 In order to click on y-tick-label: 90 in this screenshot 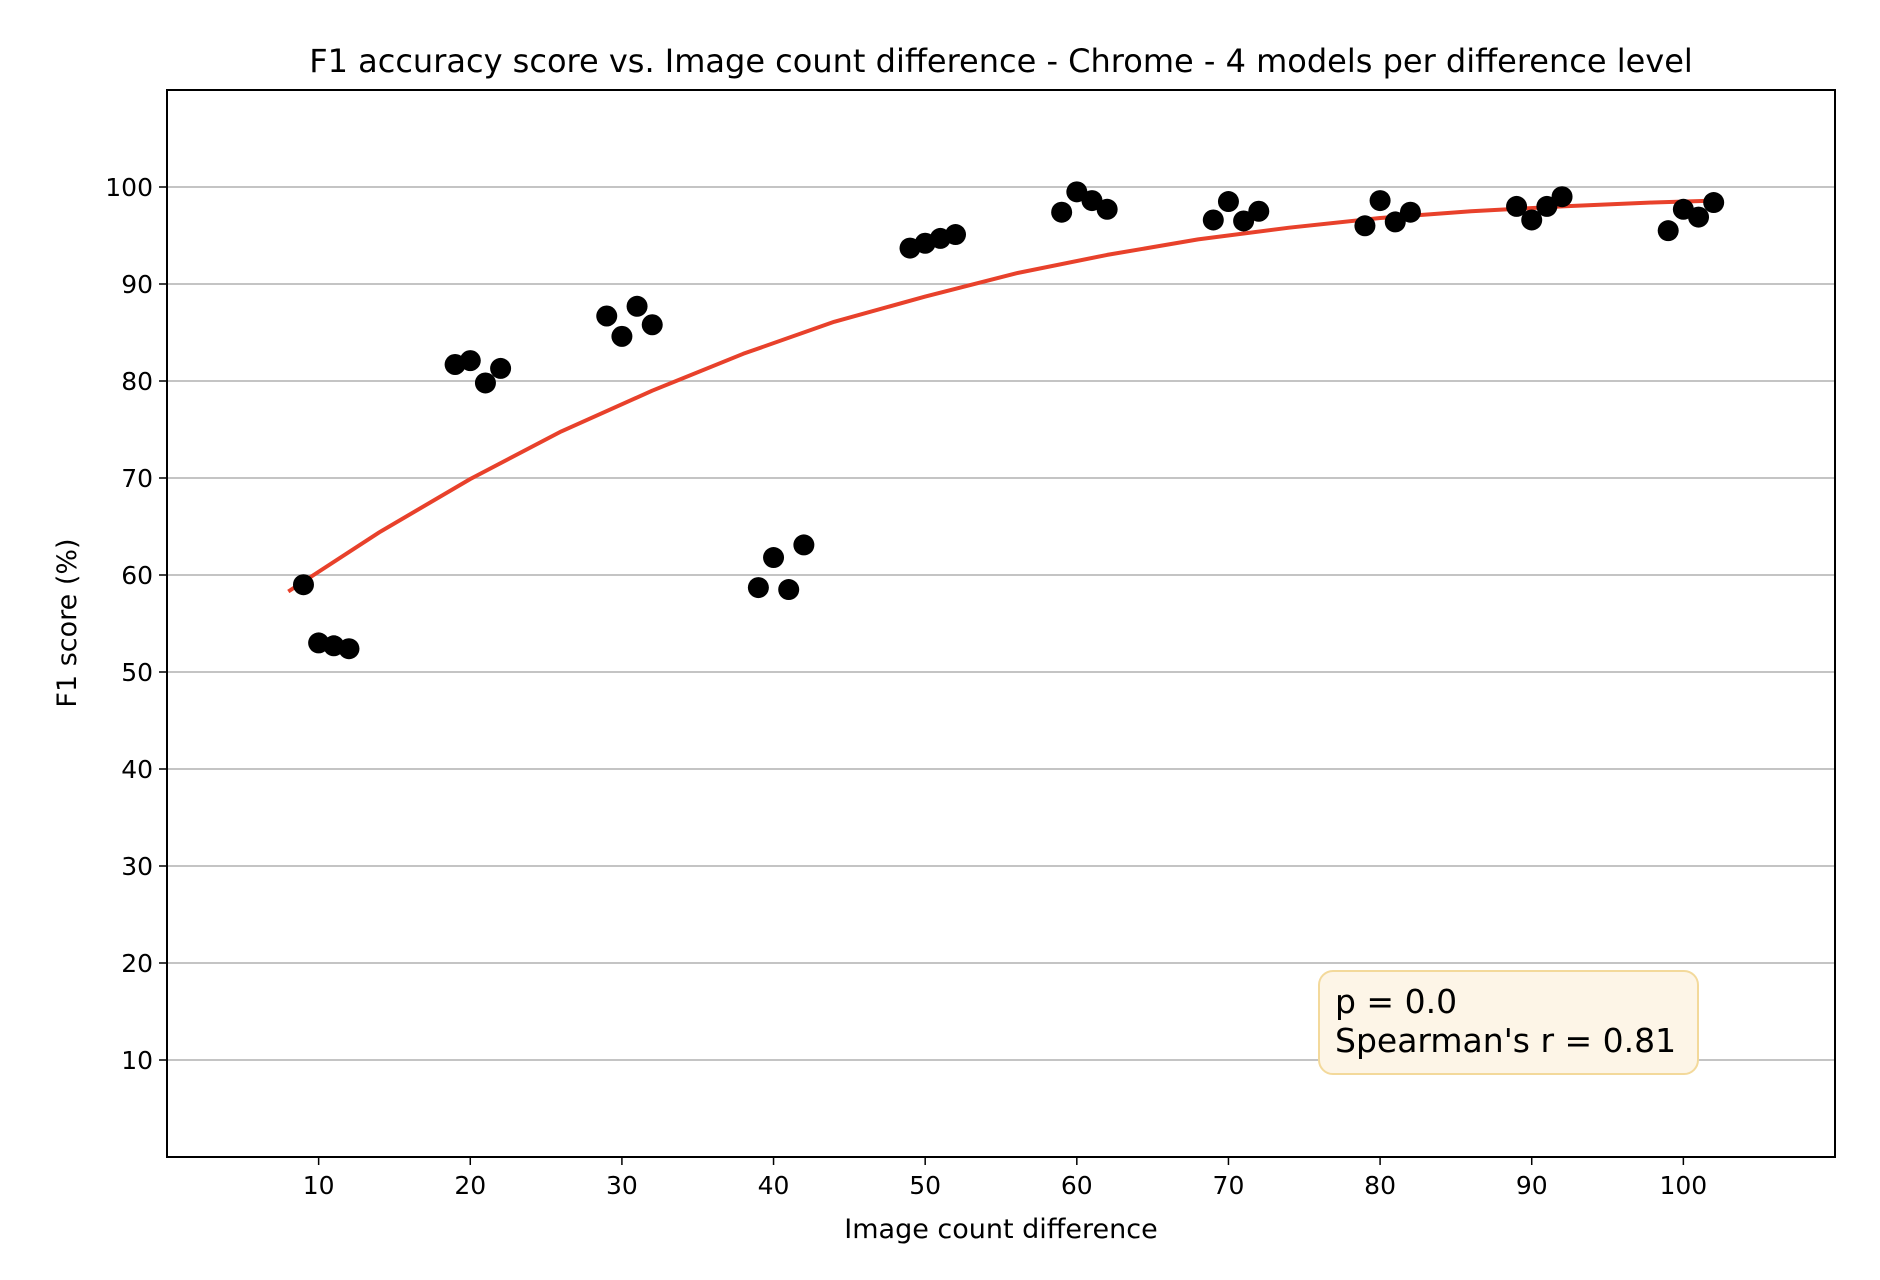, I will do `click(137, 284)`.